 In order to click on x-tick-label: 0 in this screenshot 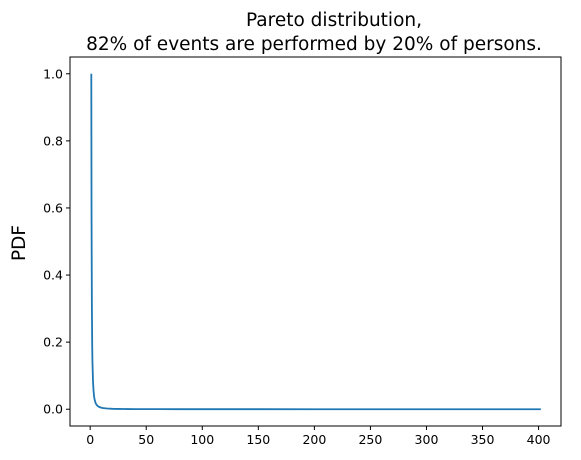, I will do `click(90, 439)`.